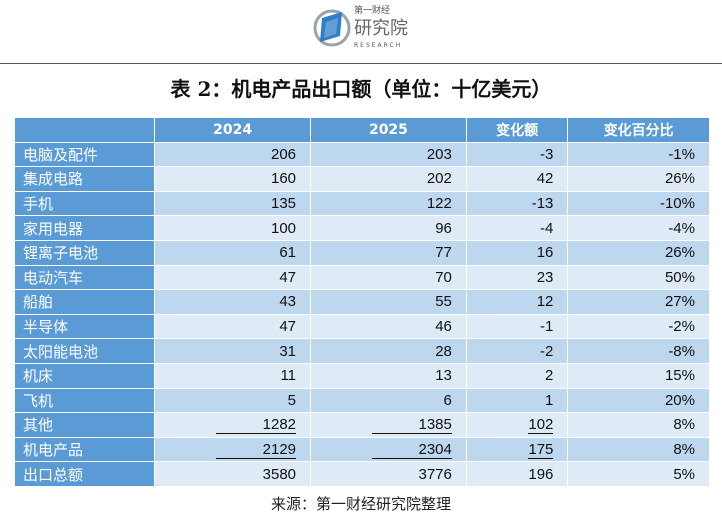 Image resolution: width=722 pixels, height=527 pixels. What do you see at coordinates (84, 449) in the screenshot?
I see `cell-label: 机电产品` at bounding box center [84, 449].